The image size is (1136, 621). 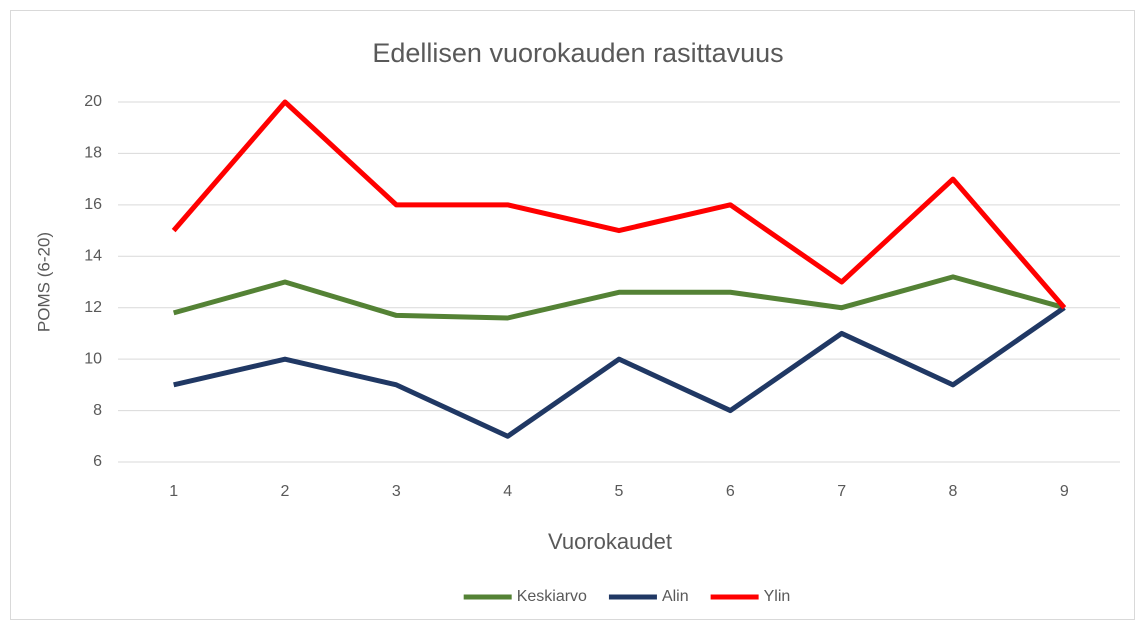 I want to click on x-axis-title: Vuorokaudet, so click(x=610, y=541).